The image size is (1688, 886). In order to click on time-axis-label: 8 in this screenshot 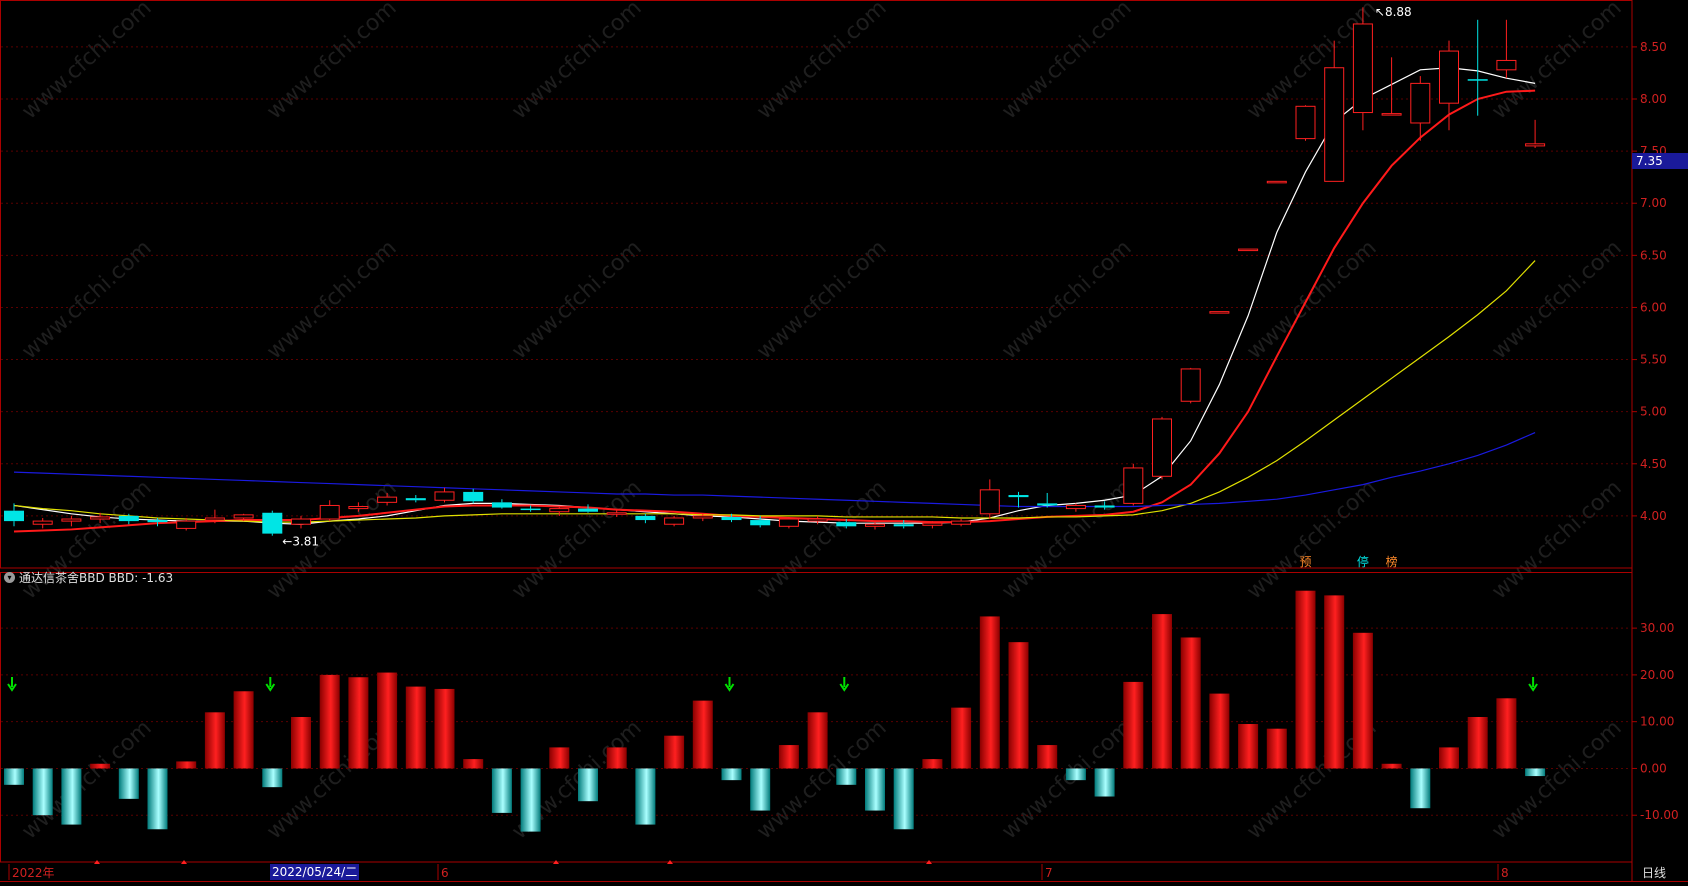, I will do `click(1505, 873)`.